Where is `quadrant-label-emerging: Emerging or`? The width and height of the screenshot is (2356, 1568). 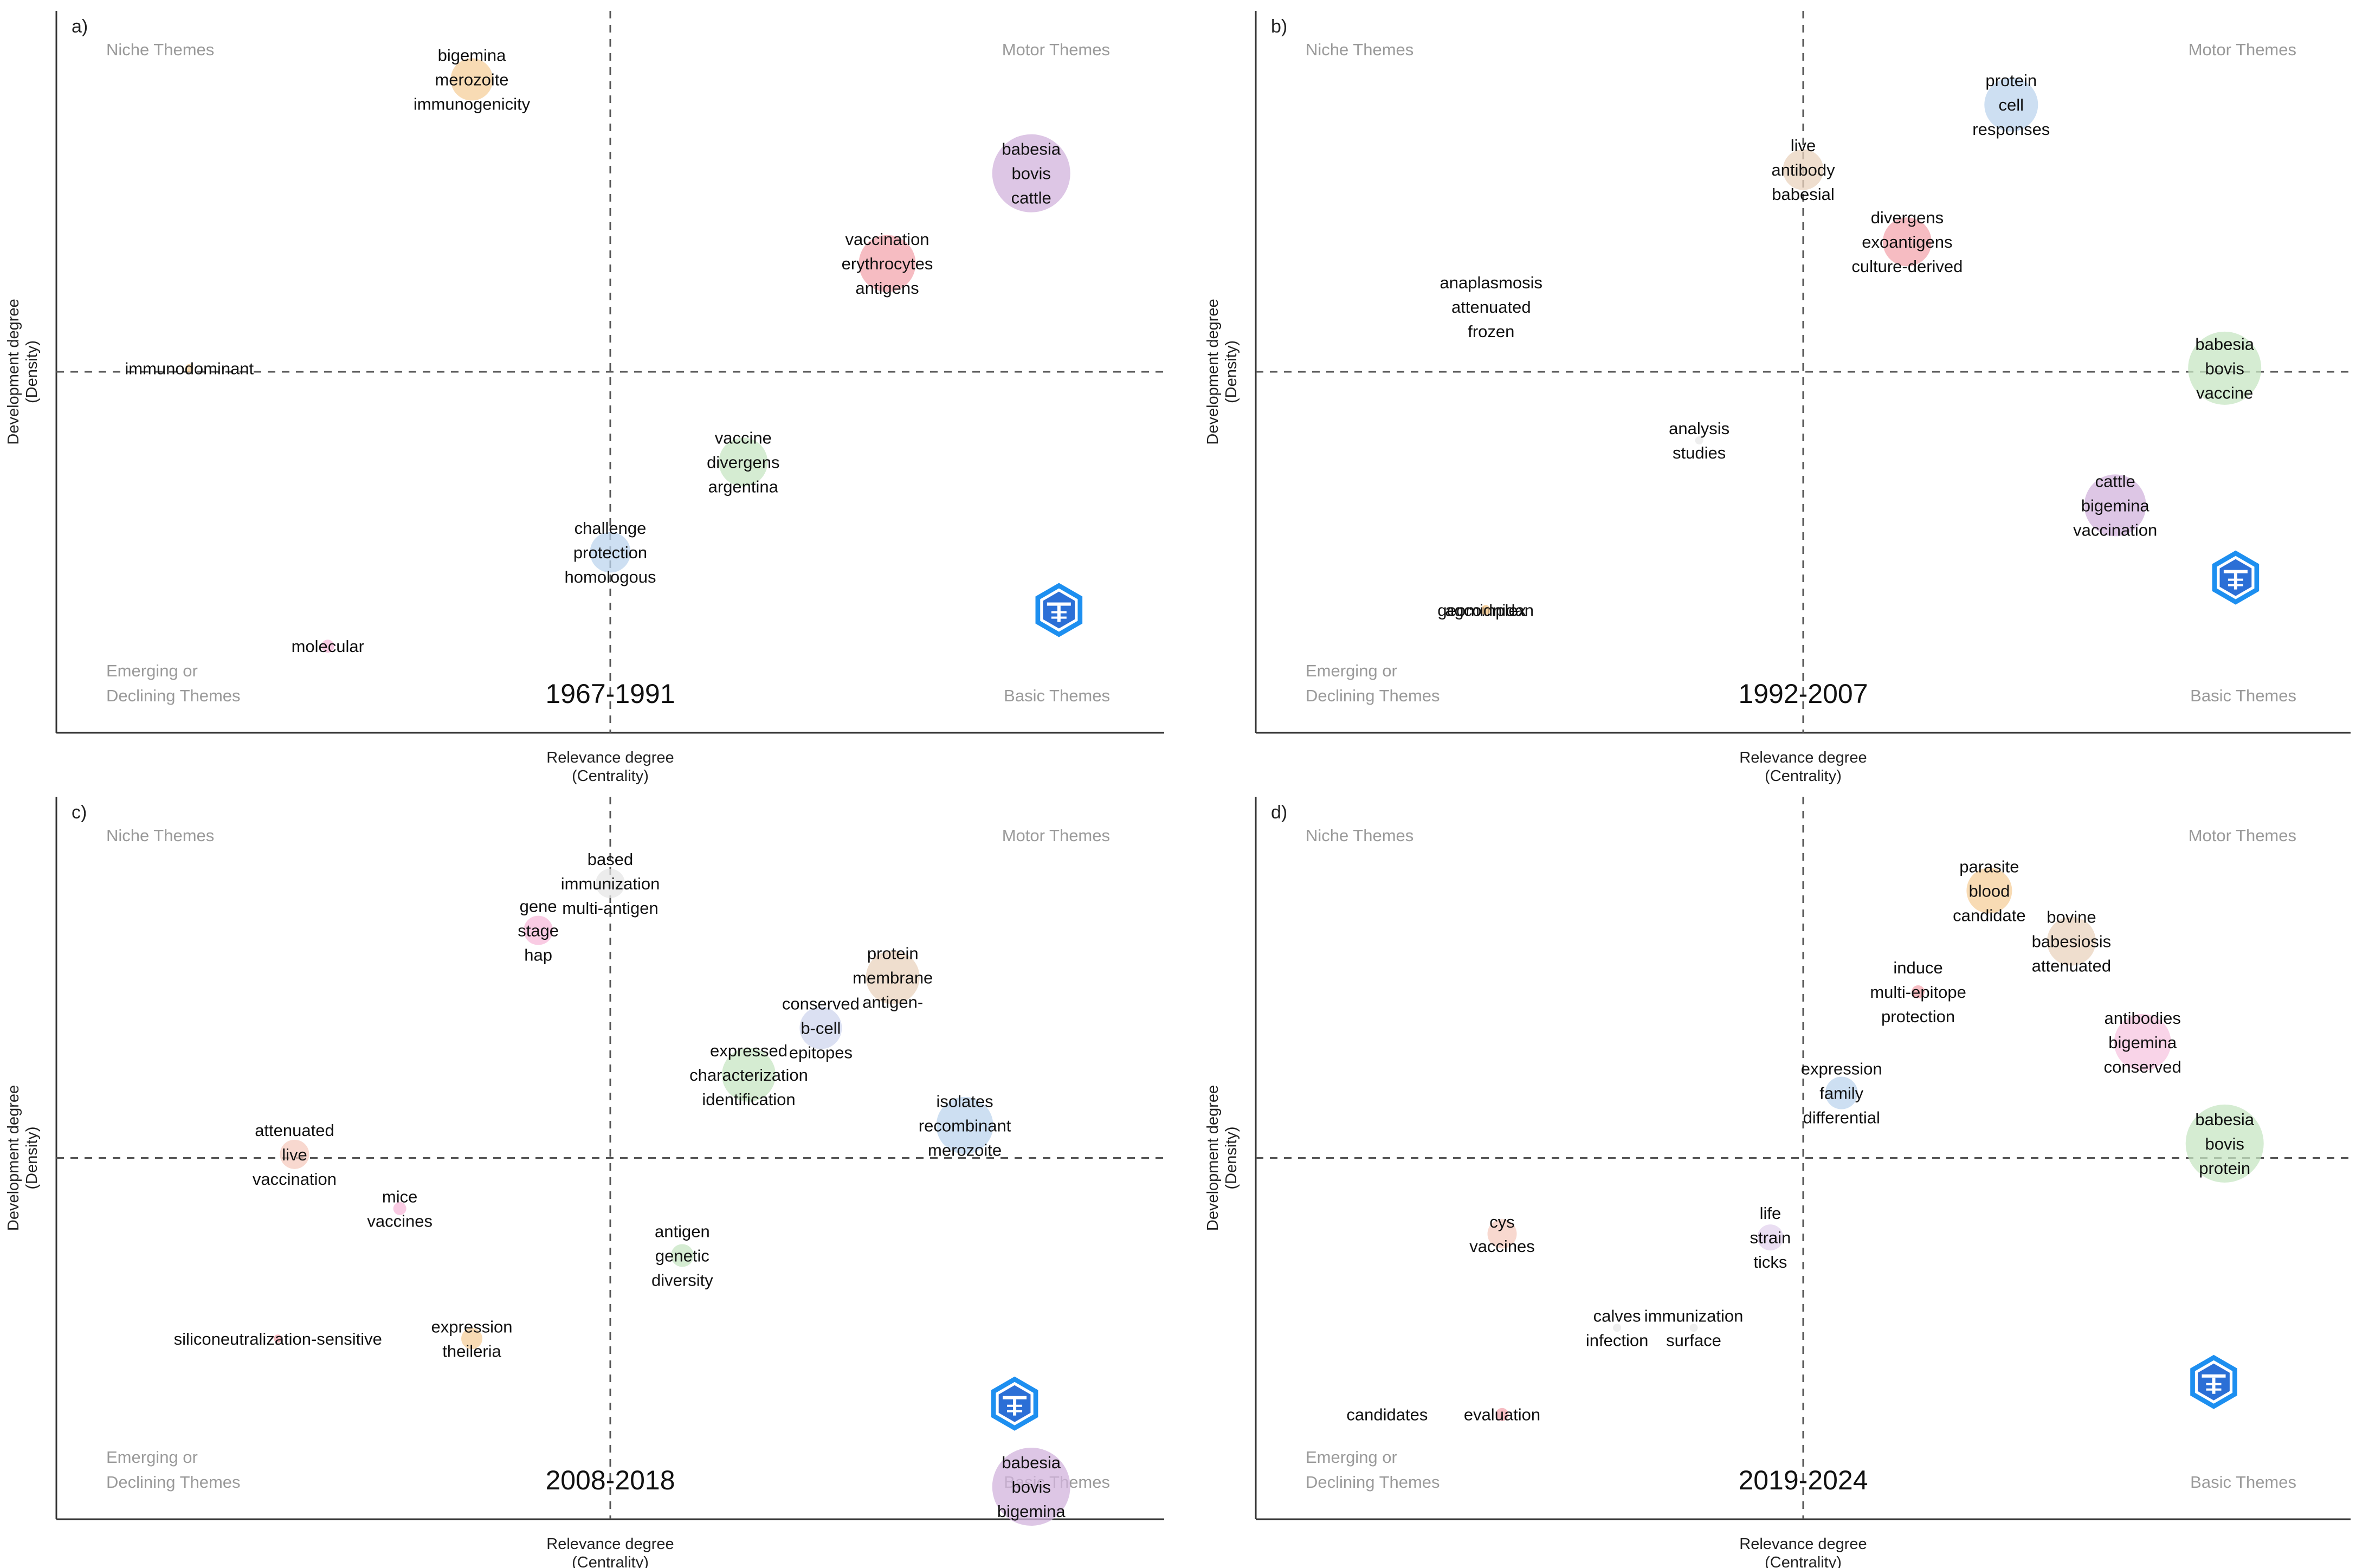 quadrant-label-emerging: Emerging or is located at coordinates (152, 670).